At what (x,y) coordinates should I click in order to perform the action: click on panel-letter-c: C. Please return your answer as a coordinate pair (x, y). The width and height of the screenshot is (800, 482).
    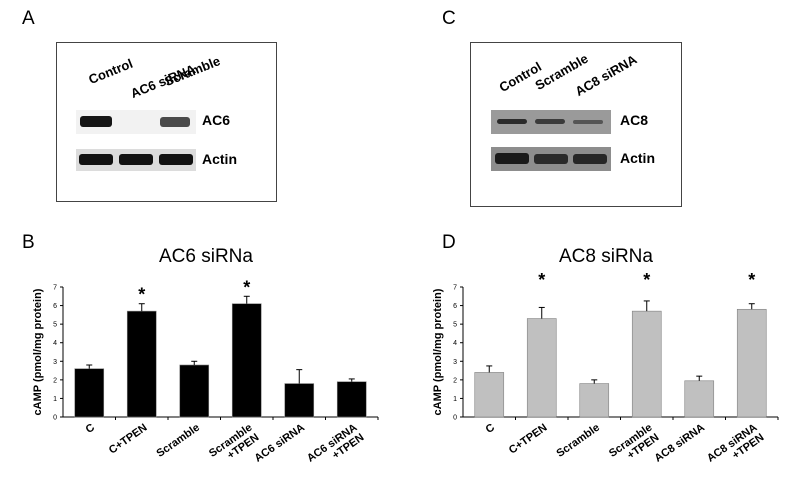
    Looking at the image, I should click on (449, 18).